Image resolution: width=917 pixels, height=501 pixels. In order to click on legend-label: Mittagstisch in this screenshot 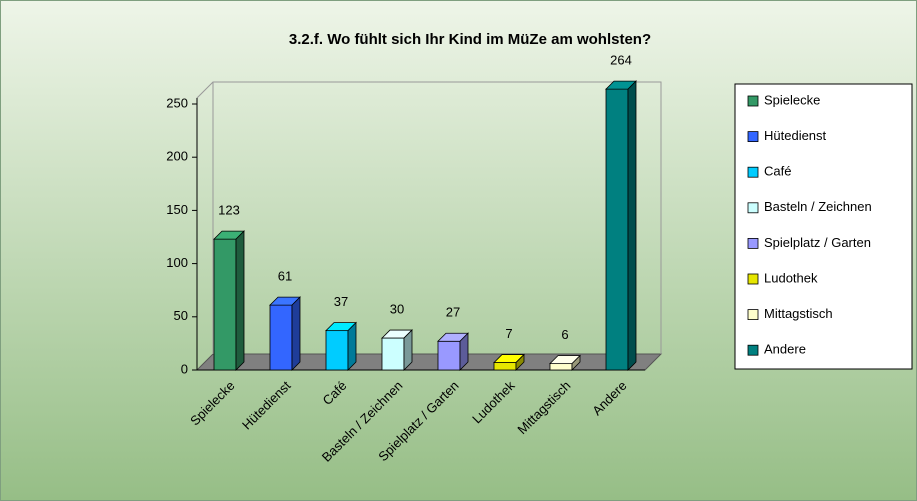, I will do `click(798, 313)`.